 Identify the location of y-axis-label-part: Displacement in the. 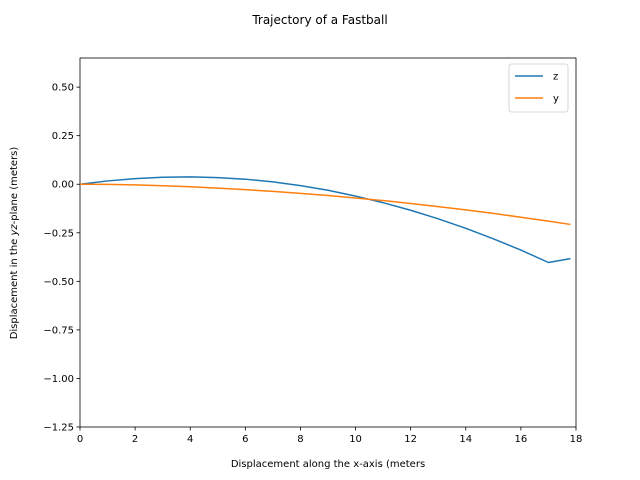
(14, 287).